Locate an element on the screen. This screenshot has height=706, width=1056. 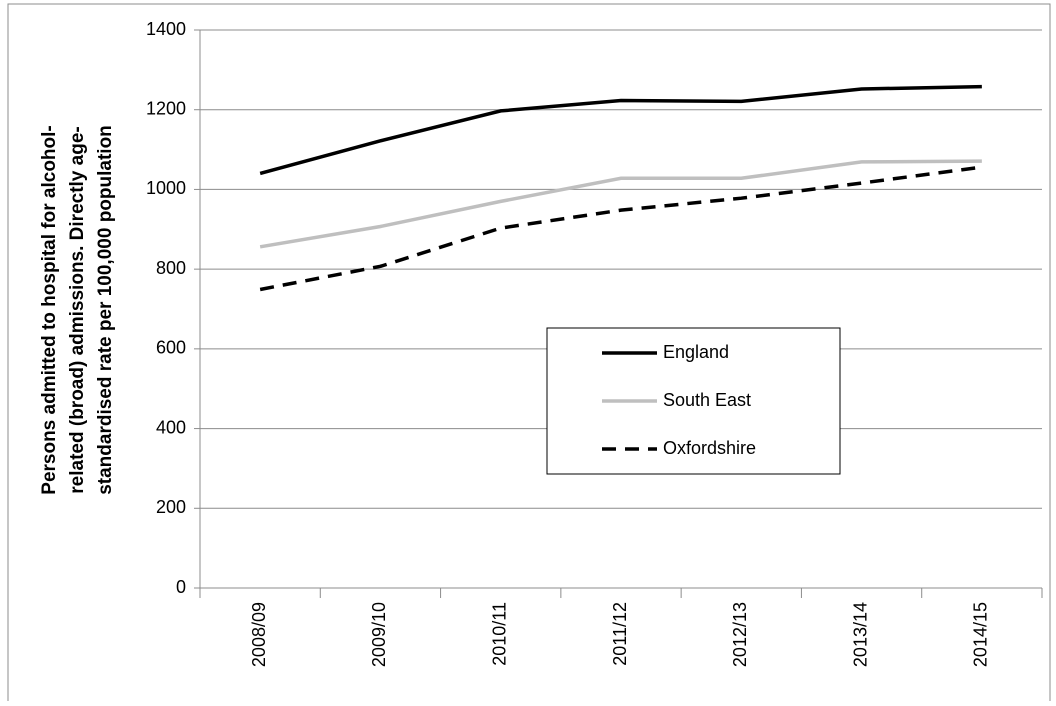
legend-box is located at coordinates (693, 401).